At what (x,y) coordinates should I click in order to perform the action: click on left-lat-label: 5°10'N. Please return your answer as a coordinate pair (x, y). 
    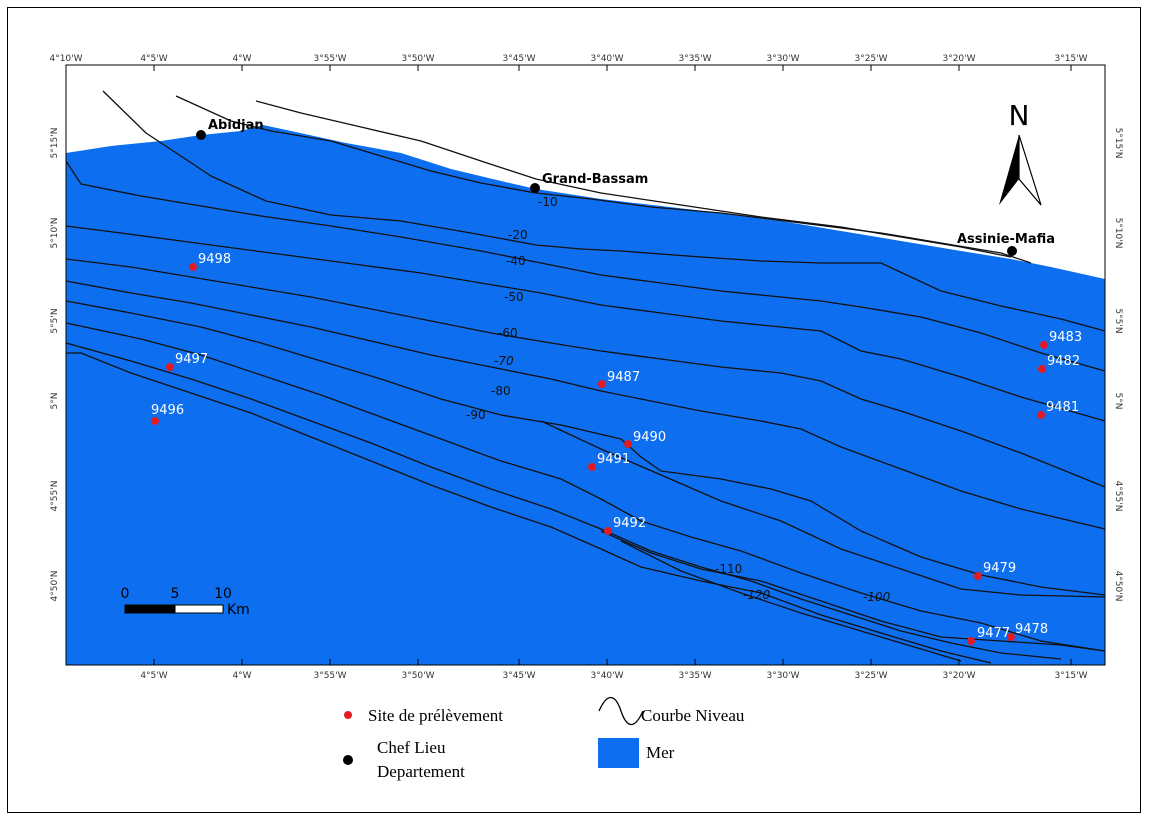
    Looking at the image, I should click on (55, 233).